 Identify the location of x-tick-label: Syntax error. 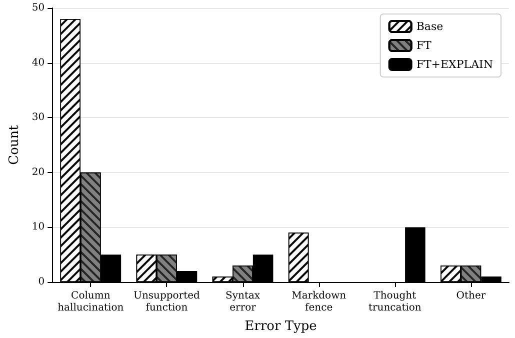
(243, 302).